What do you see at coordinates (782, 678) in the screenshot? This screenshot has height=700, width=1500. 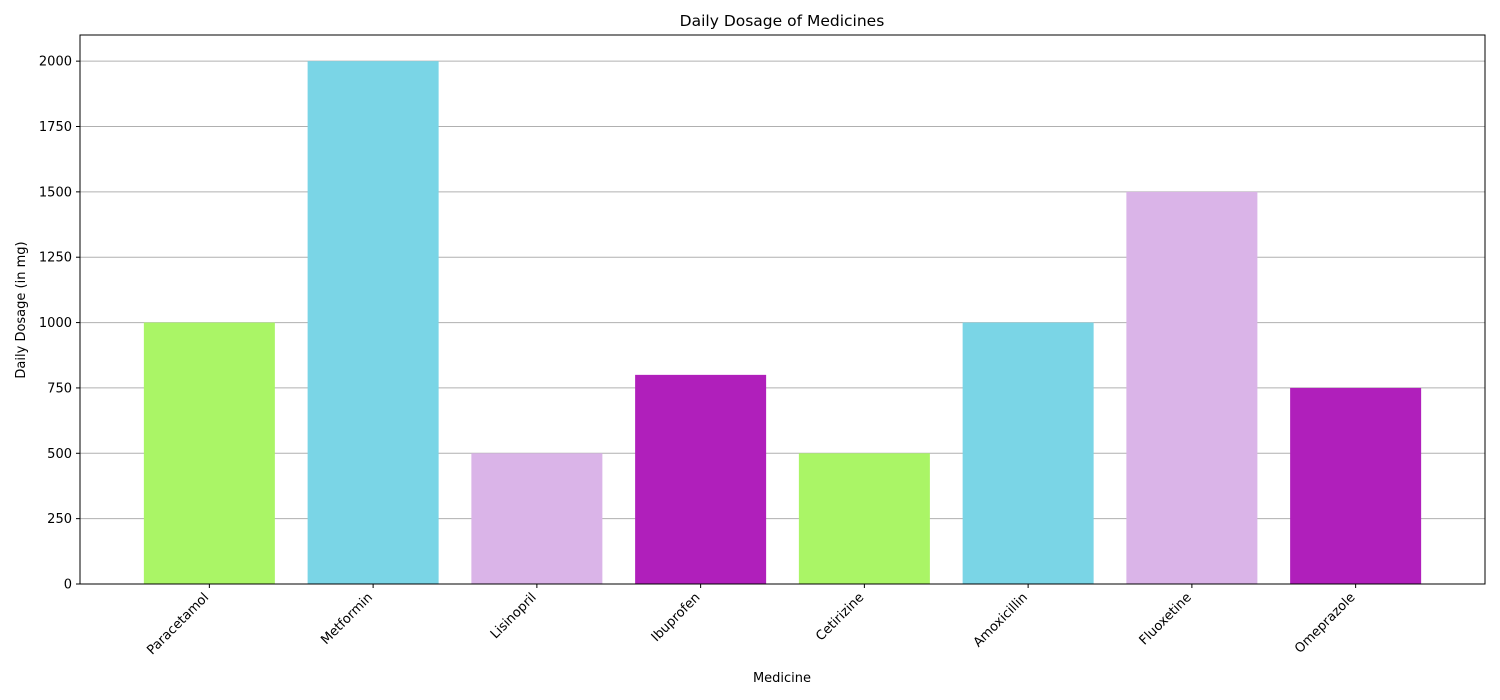 I see `x-axis-title: Medicine` at bounding box center [782, 678].